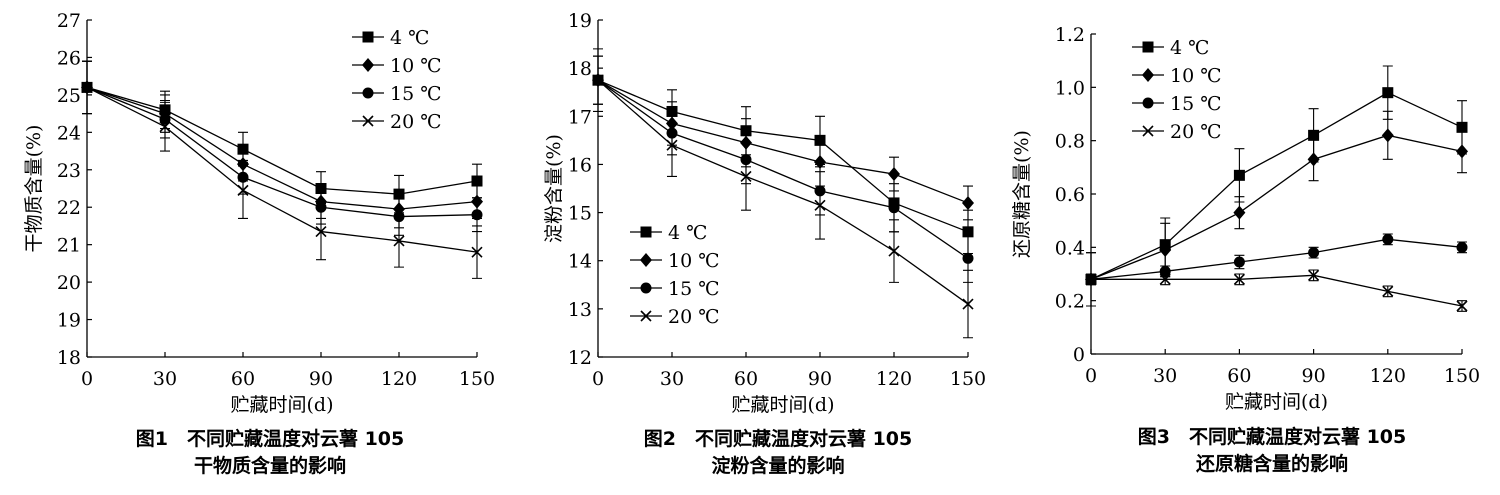 Image resolution: width=1500 pixels, height=495 pixels. I want to click on y-axis-title: 还原糖含量(%), so click(1022, 194).